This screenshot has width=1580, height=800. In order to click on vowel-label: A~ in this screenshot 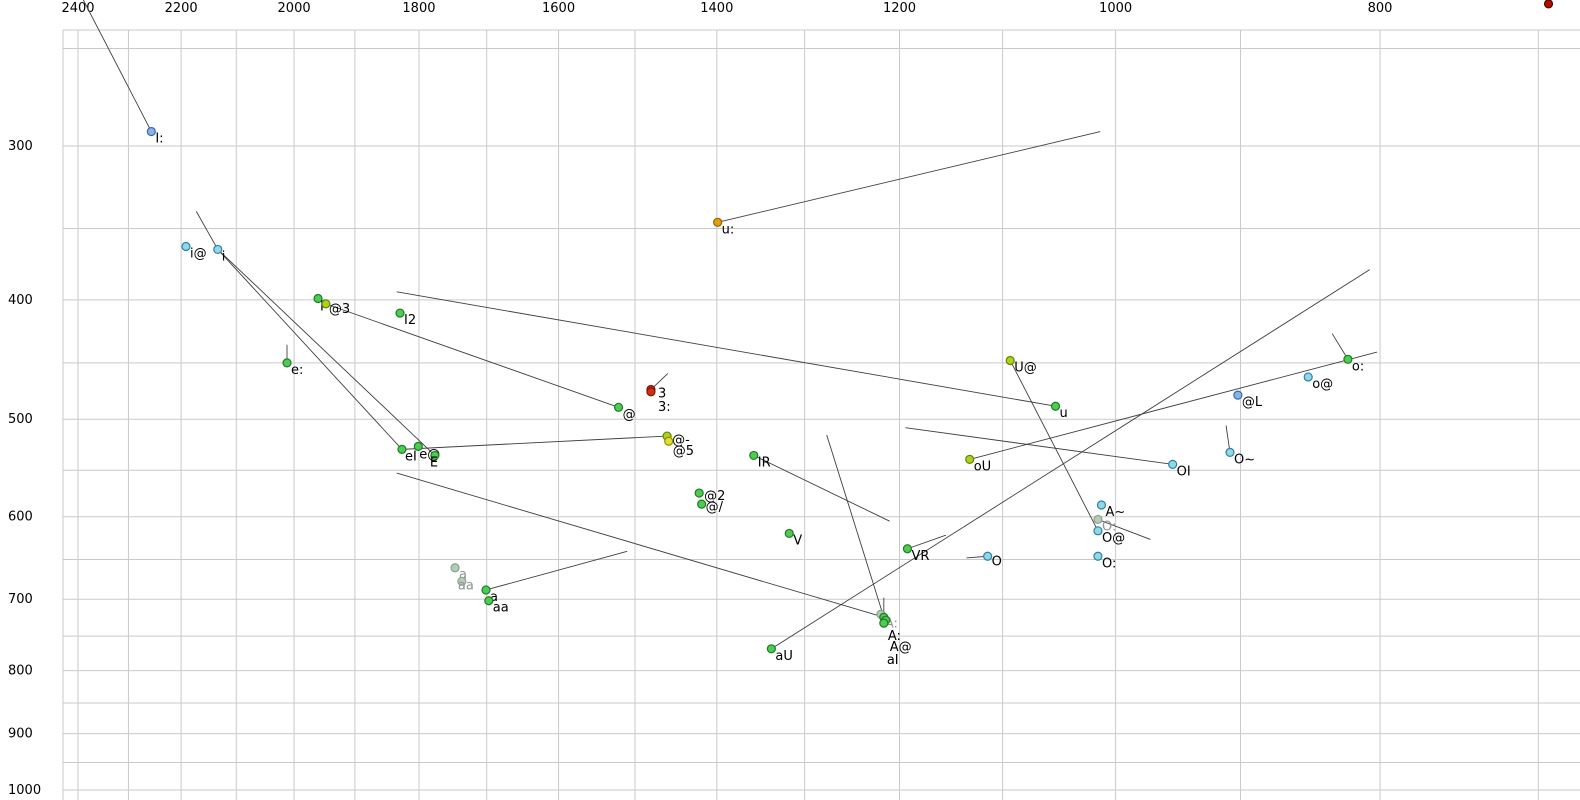, I will do `click(1115, 512)`.